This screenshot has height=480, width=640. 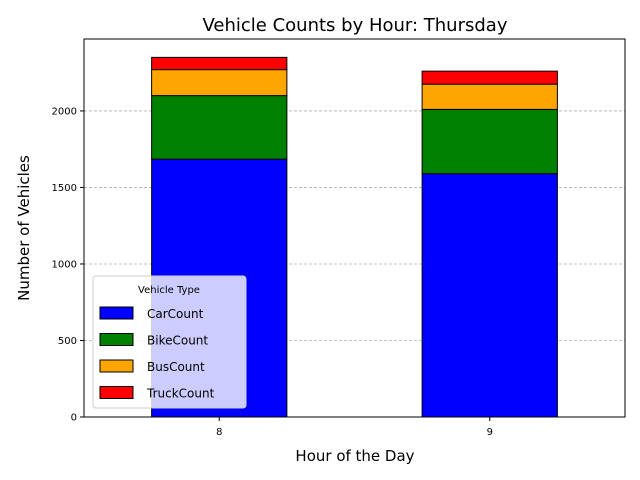 What do you see at coordinates (490, 432) in the screenshot?
I see `x-tick-label: 9` at bounding box center [490, 432].